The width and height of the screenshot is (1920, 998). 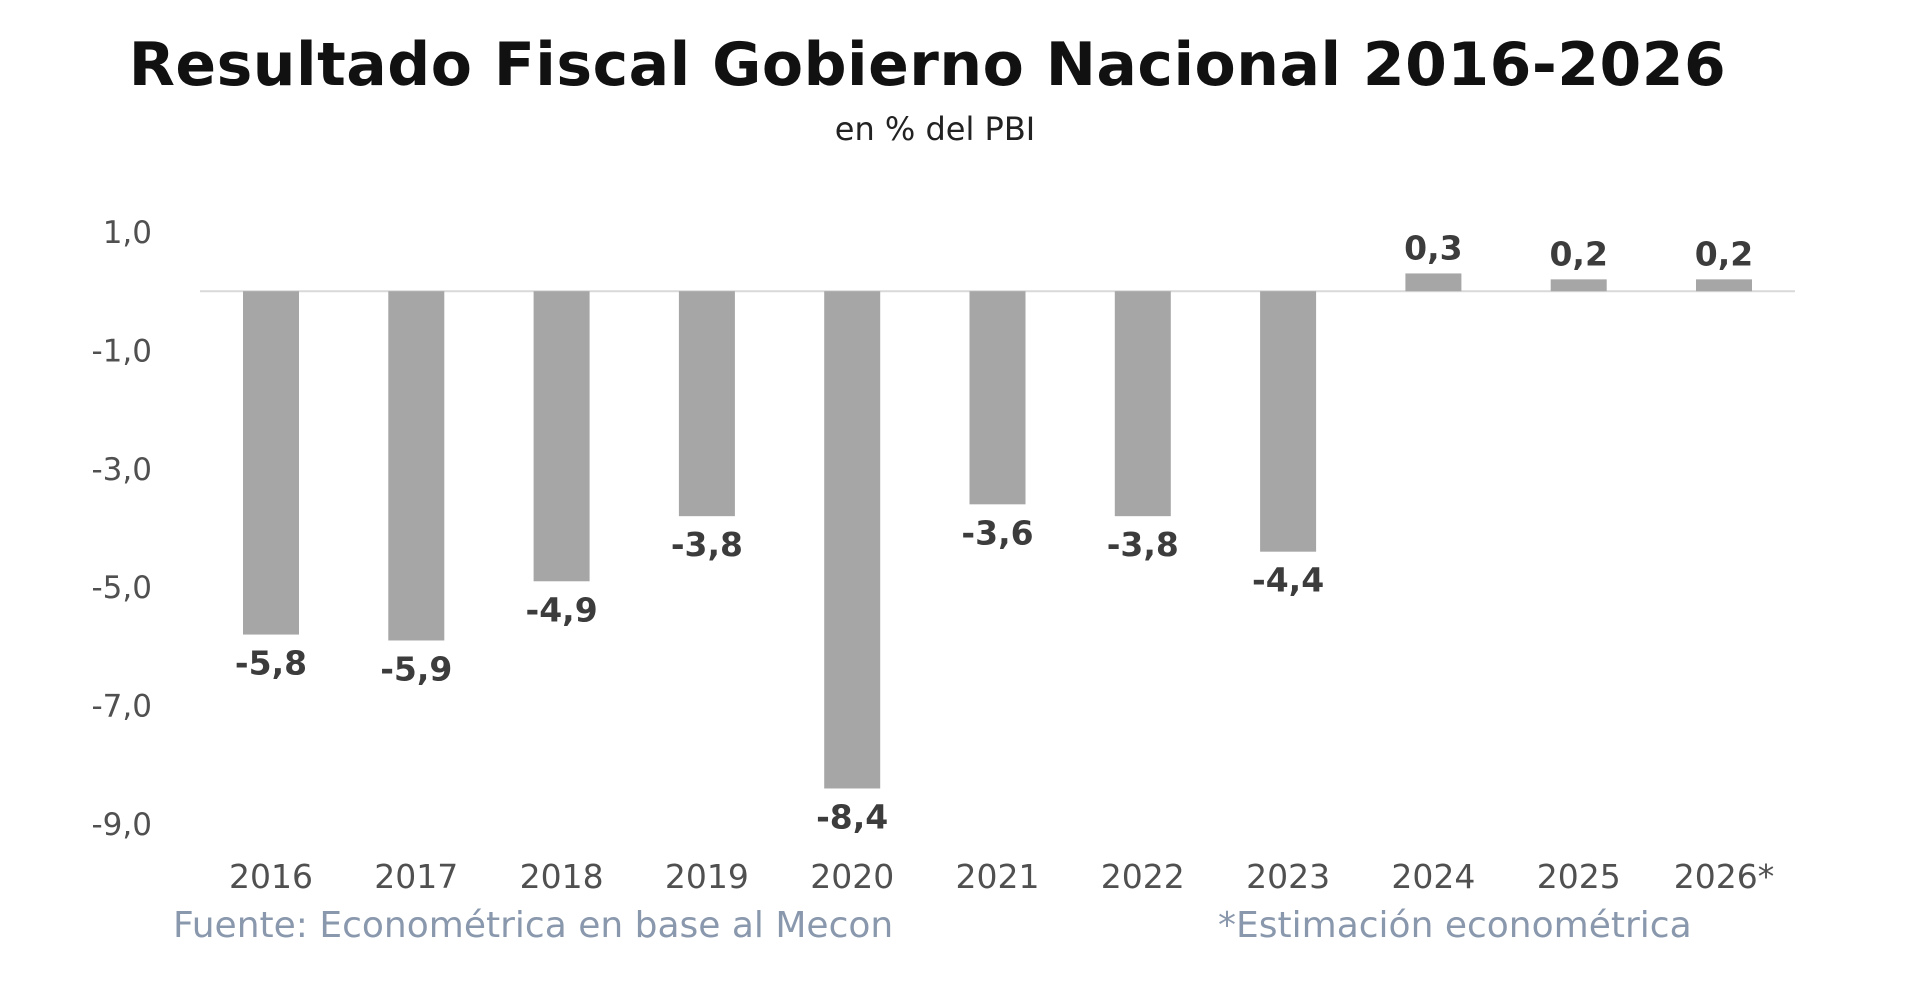 I want to click on data-label-2020: -8,4, so click(x=852, y=816).